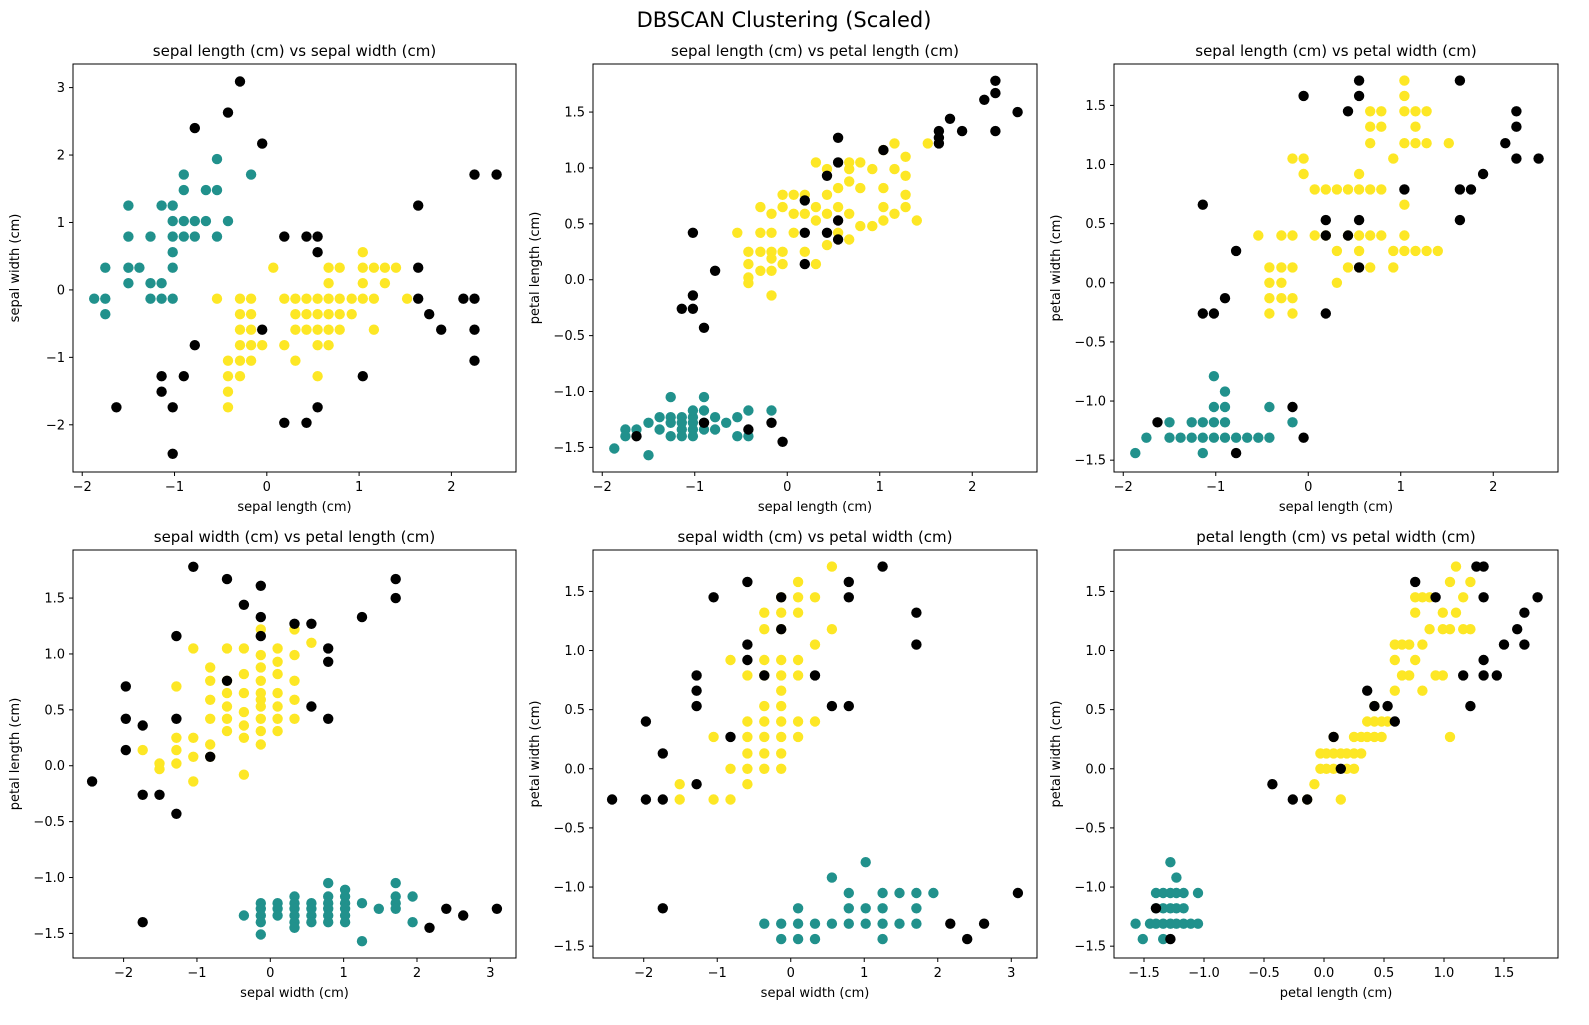 Image resolution: width=1589 pixels, height=1025 pixels. Describe the element at coordinates (1090, 342) in the screenshot. I see `y-tick-label: −0.5` at that location.